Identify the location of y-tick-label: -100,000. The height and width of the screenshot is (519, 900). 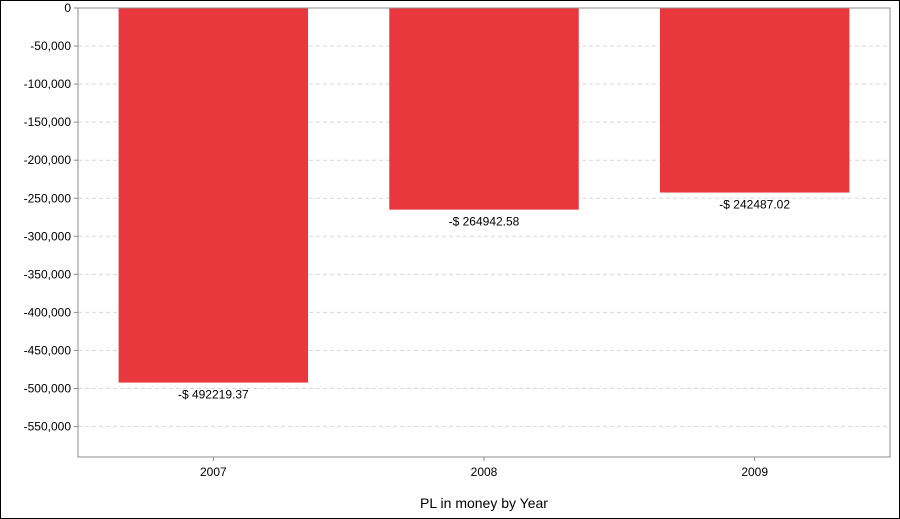
(48, 84).